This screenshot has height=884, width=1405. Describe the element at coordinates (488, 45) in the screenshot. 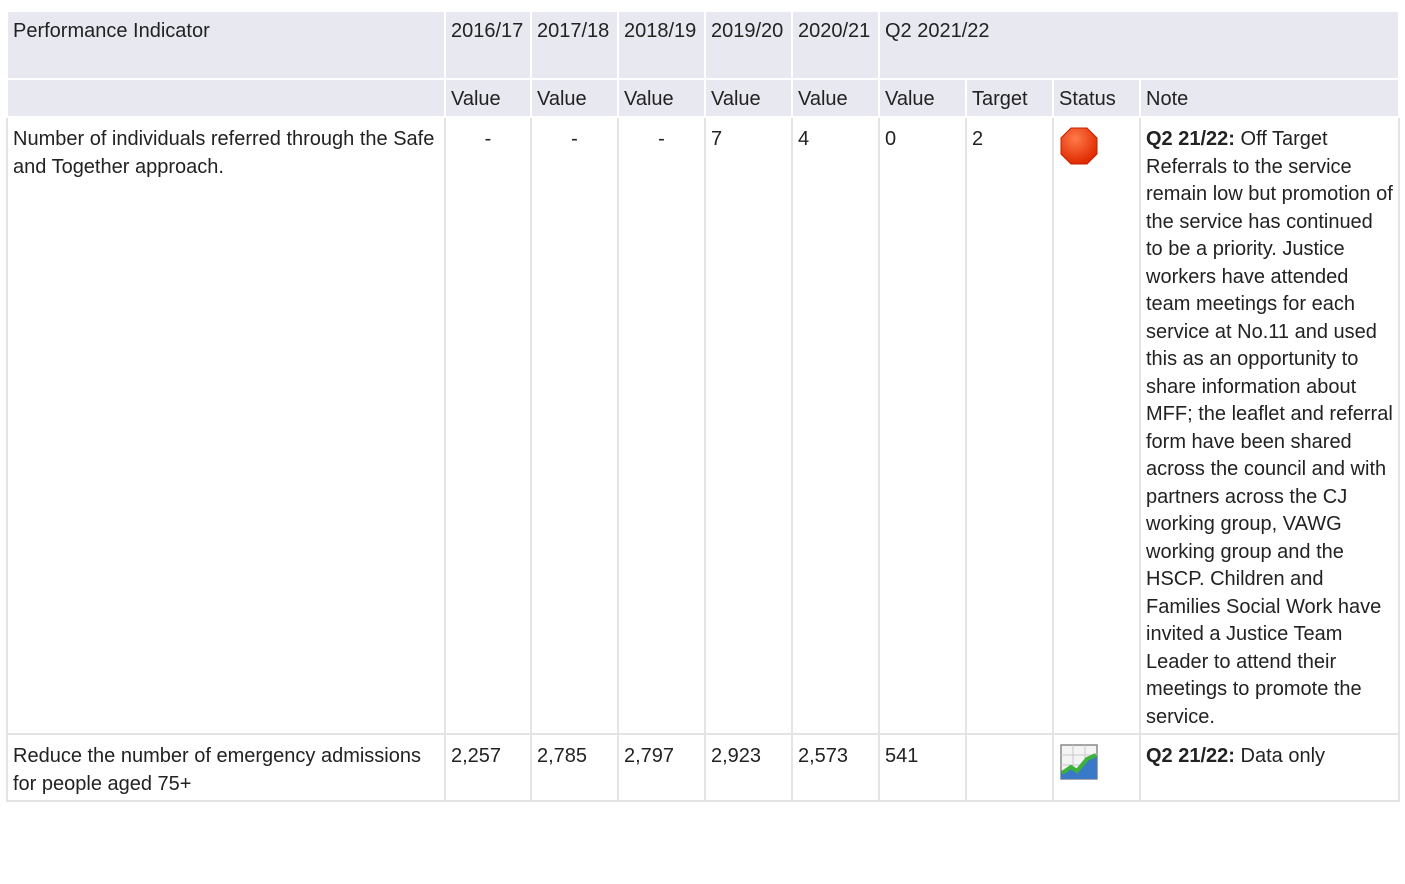

I see `period-header: 2016/17` at that location.